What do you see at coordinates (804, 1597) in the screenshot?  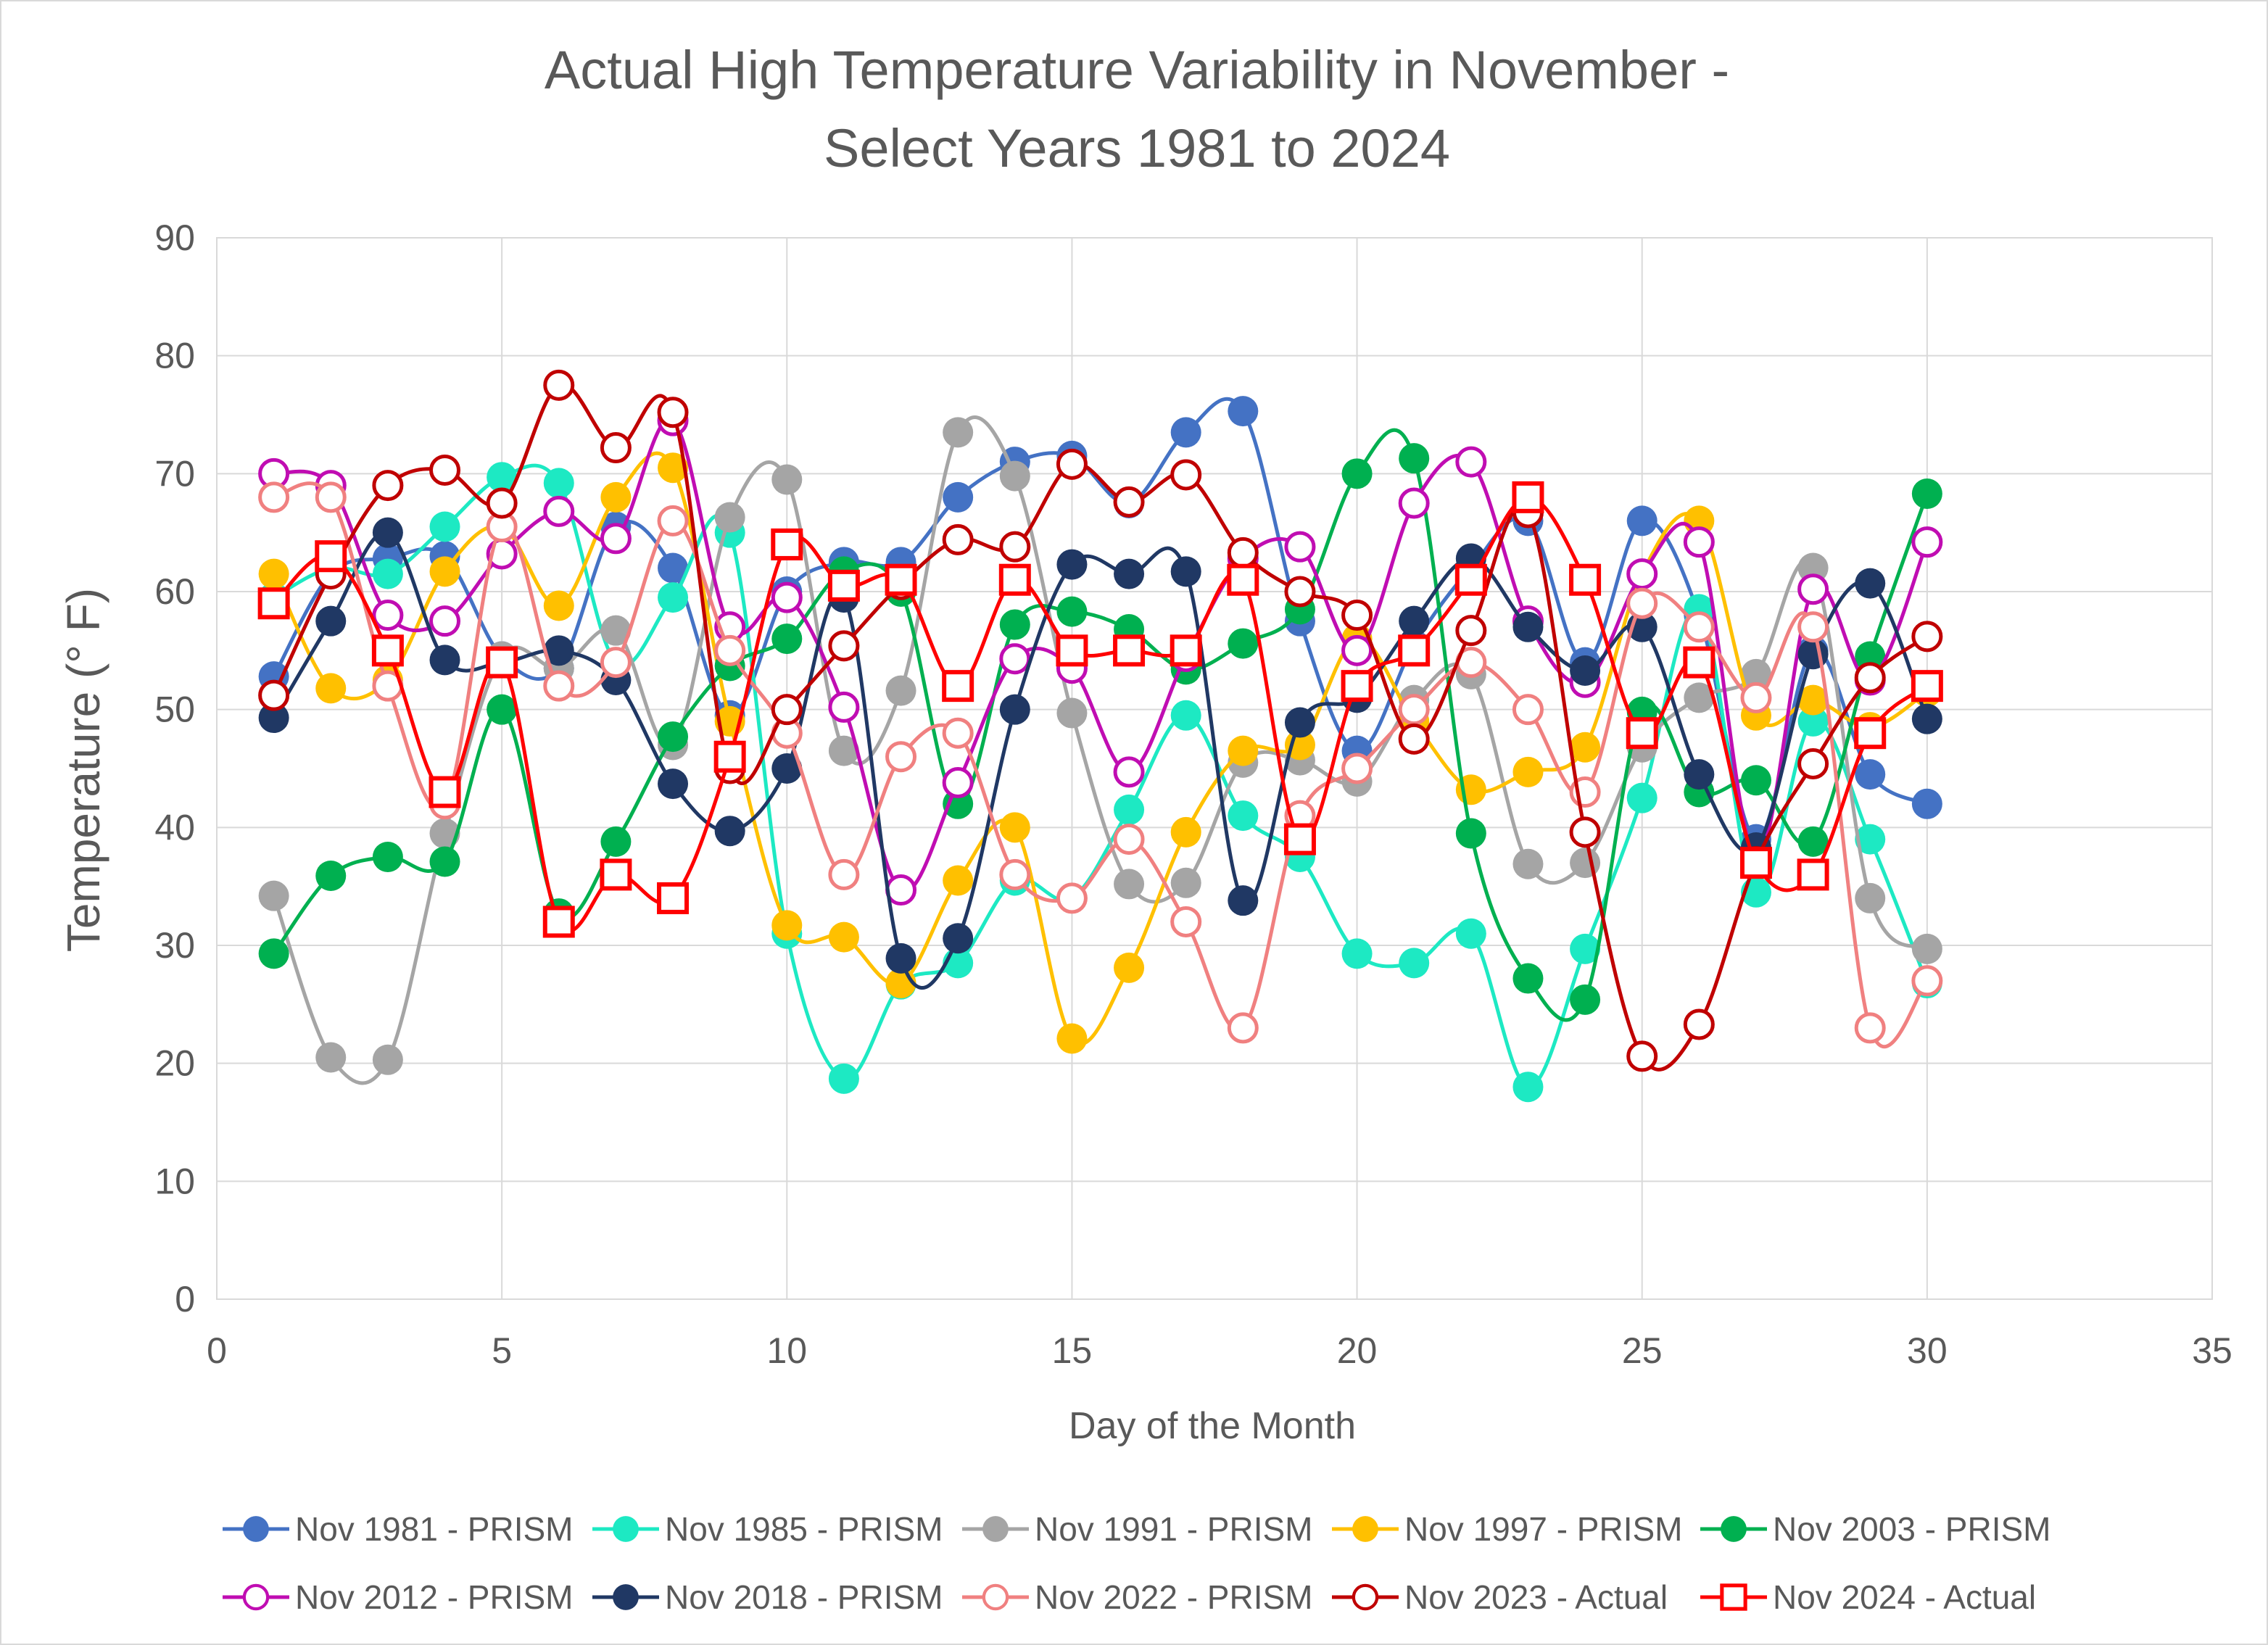 I see `legend-label: Nov 2018 - PRISM` at bounding box center [804, 1597].